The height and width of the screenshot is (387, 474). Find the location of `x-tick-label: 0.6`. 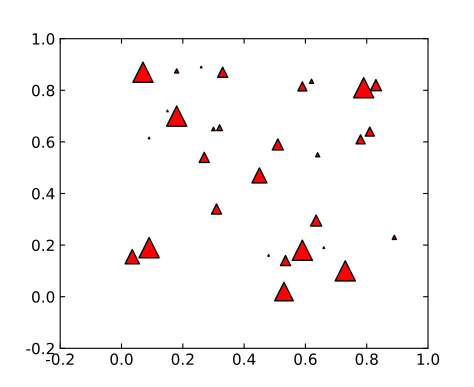

x-tick-label: 0.6 is located at coordinates (305, 359).